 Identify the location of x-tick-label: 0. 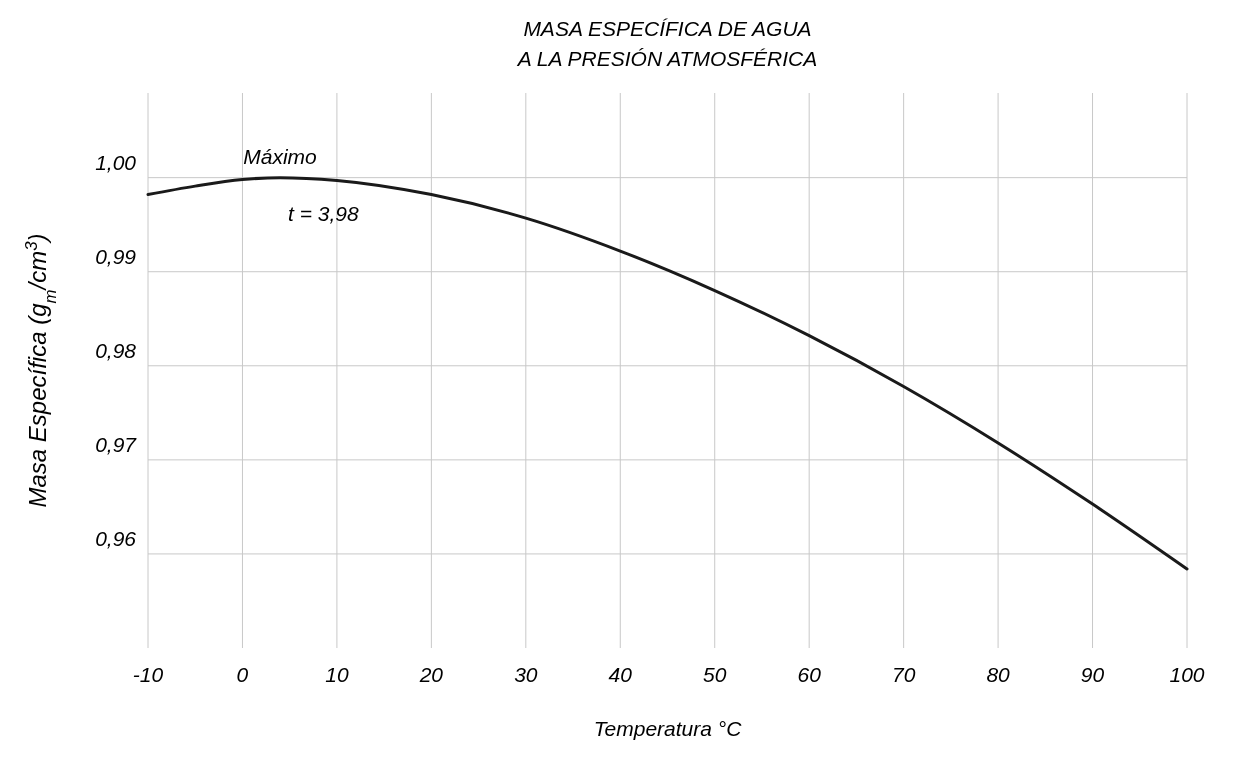
(242, 674).